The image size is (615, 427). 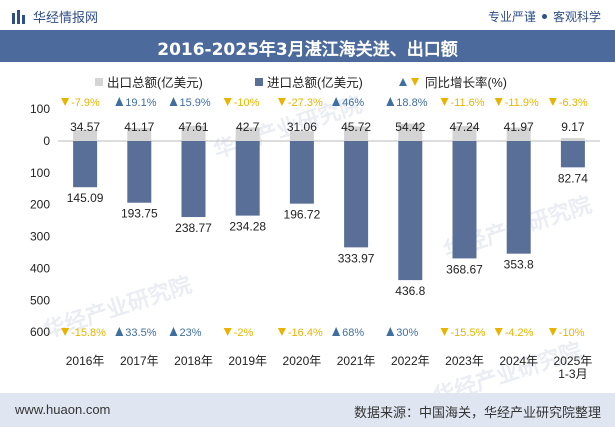 I want to click on y-tick-label: 0, so click(x=46, y=141).